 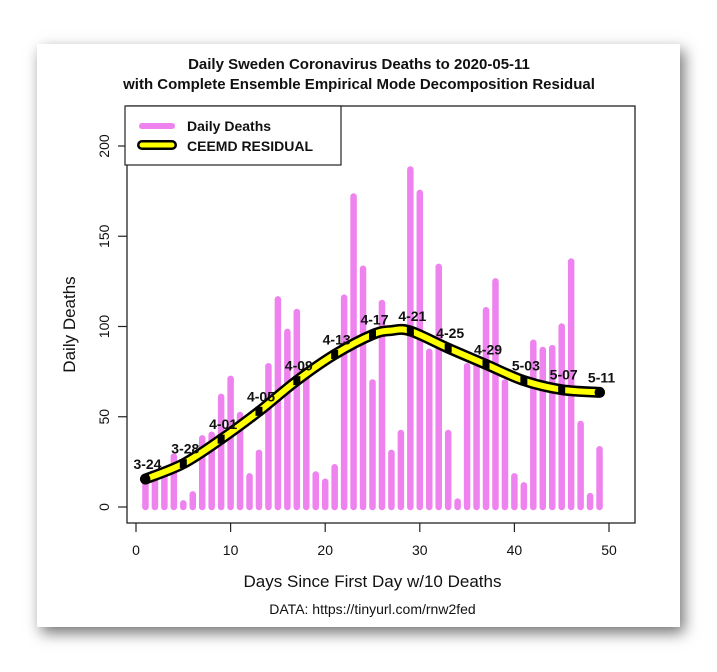 I want to click on legend-box, so click(x=233, y=135).